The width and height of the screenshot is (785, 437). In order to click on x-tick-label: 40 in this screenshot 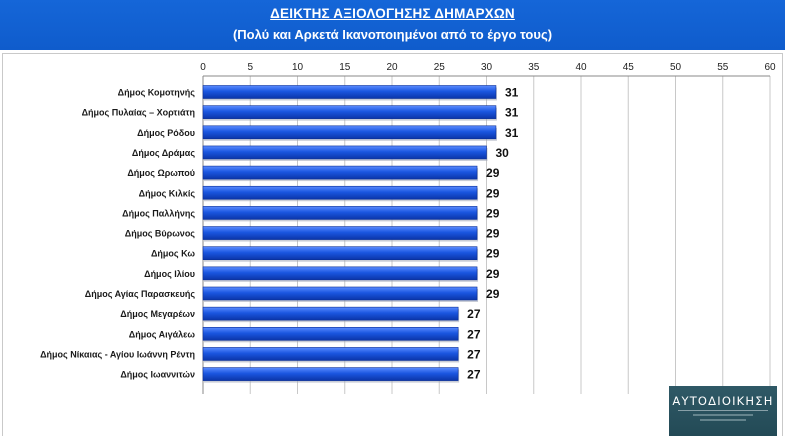, I will do `click(581, 67)`.